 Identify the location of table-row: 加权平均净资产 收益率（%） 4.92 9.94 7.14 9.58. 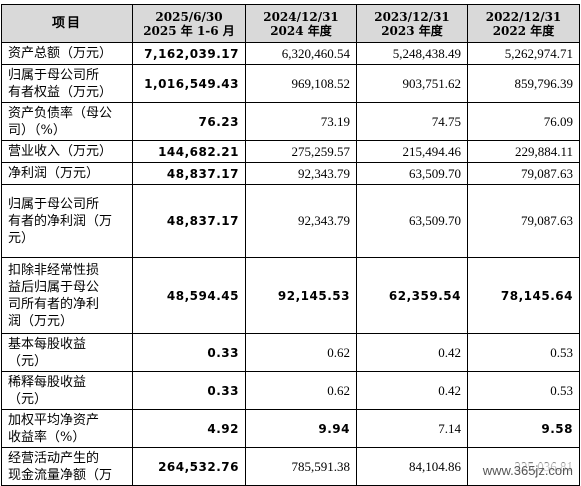
(290, 428).